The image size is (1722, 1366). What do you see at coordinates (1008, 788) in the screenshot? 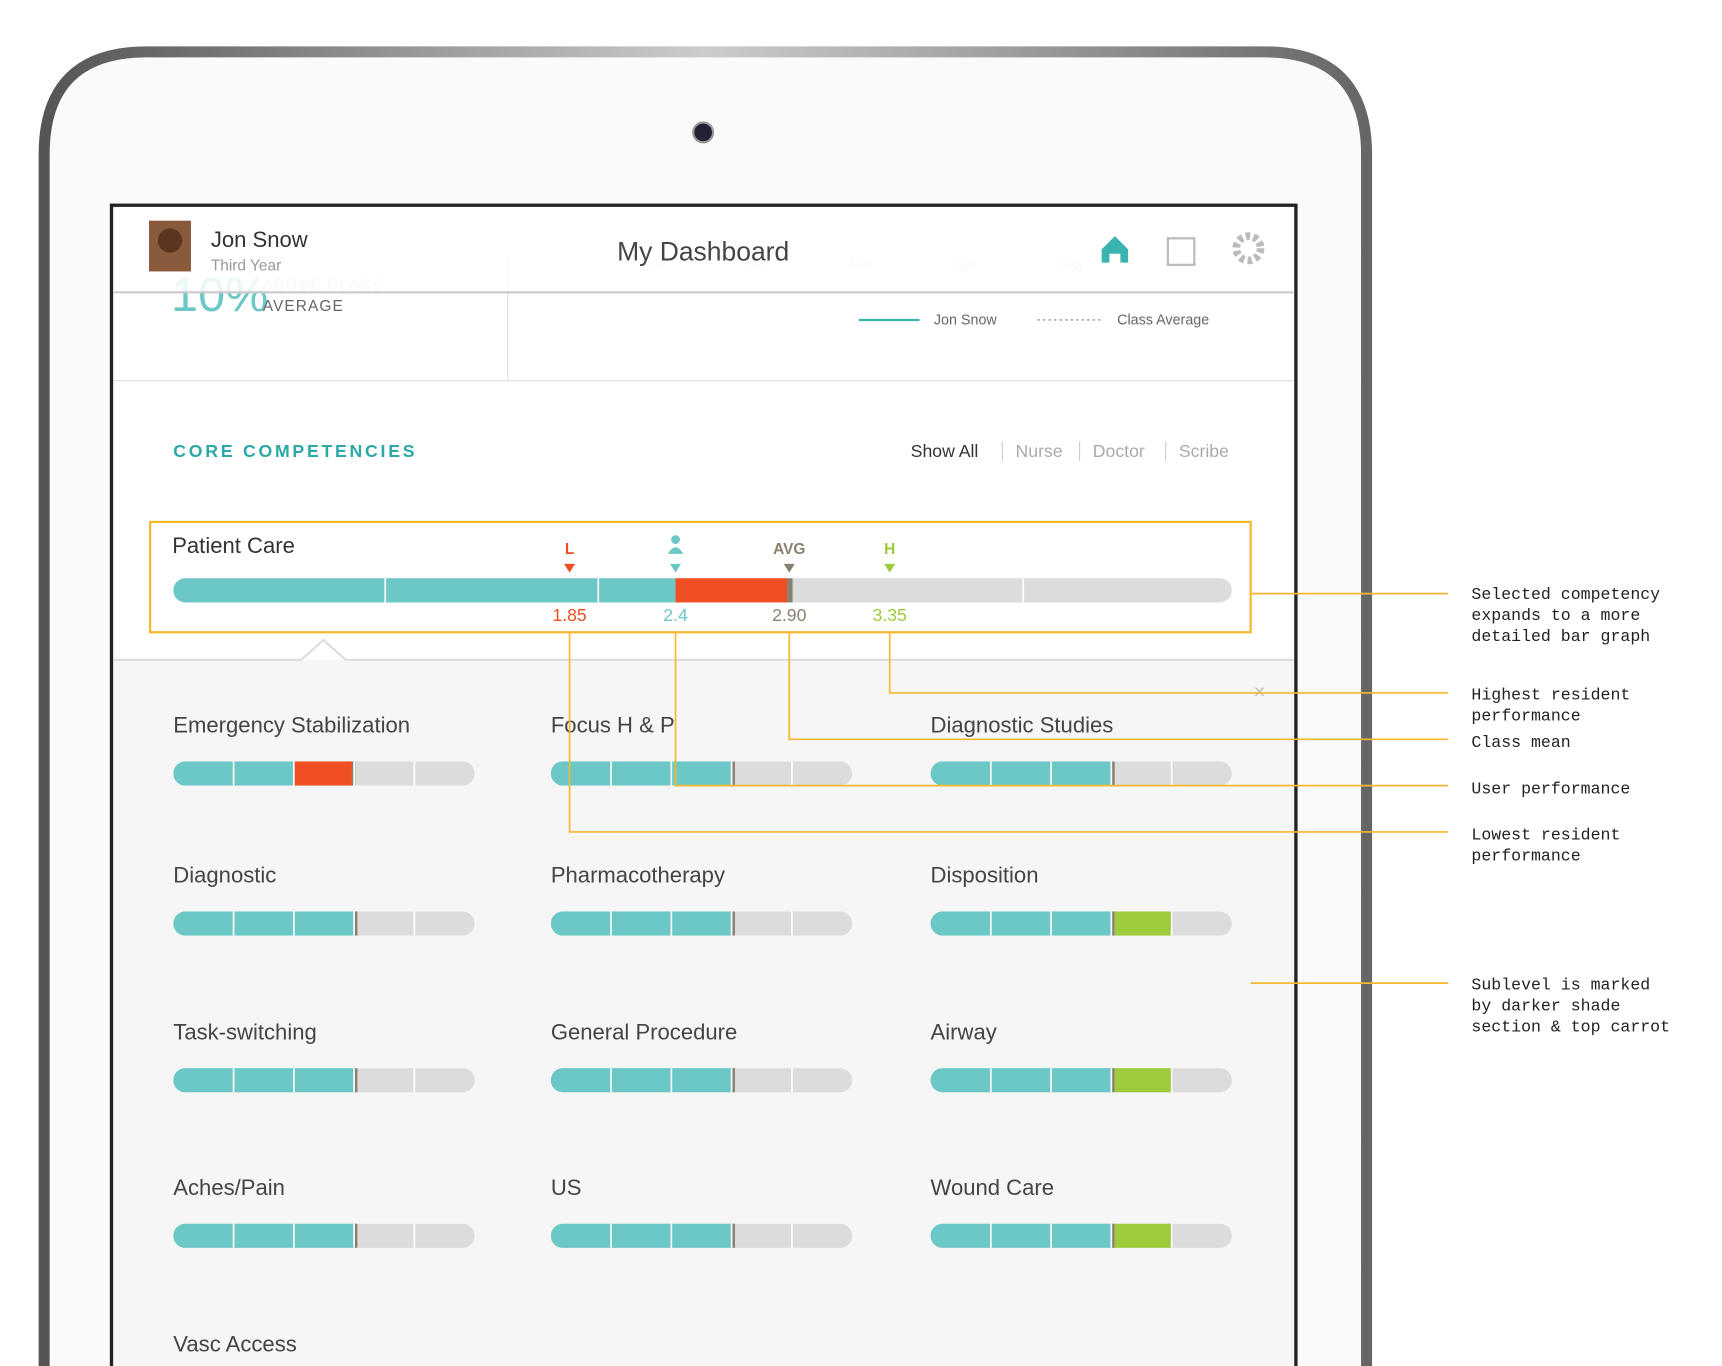
I see `annotation-lines` at bounding box center [1008, 788].